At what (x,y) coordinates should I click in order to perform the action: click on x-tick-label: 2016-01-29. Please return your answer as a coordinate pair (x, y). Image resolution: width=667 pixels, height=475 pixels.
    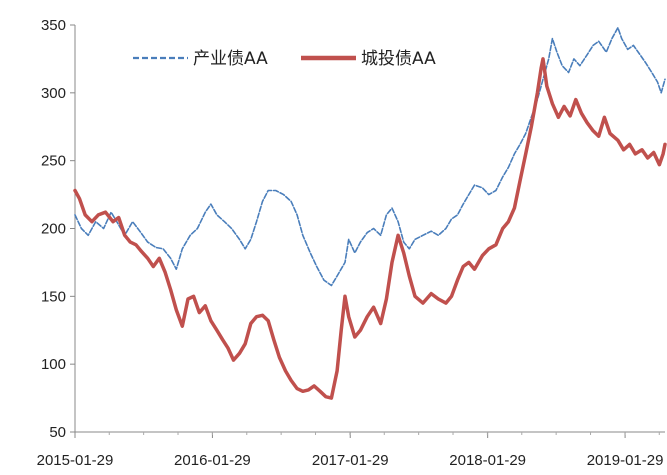
    Looking at the image, I should click on (212, 460).